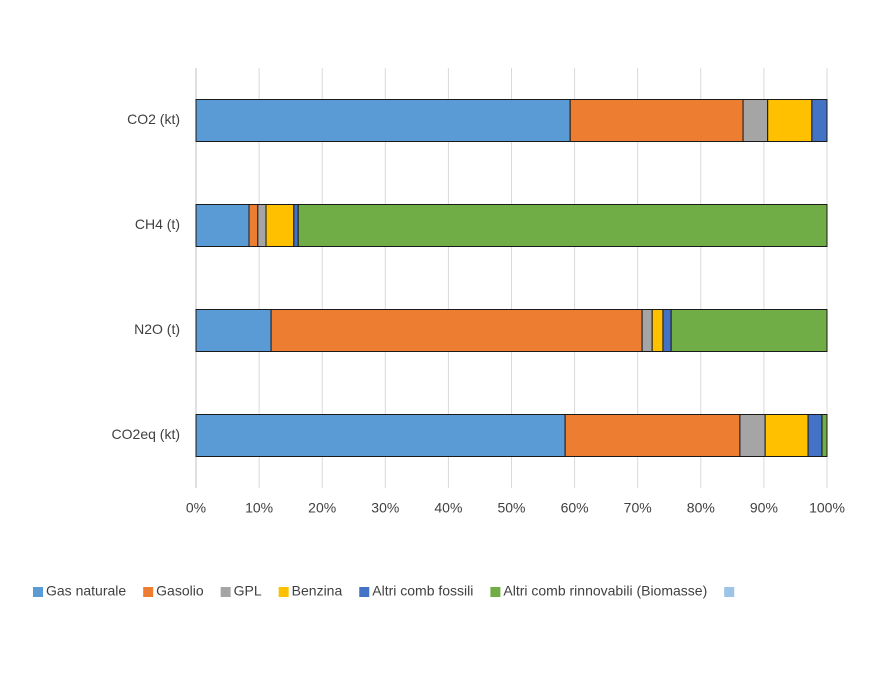 The height and width of the screenshot is (682, 882). Describe the element at coordinates (180, 591) in the screenshot. I see `legend-label: Gasolio` at that location.